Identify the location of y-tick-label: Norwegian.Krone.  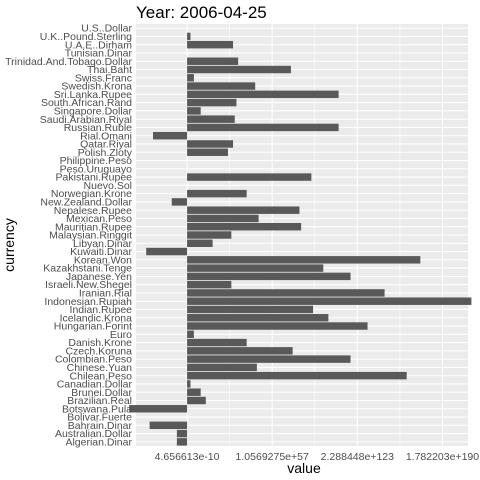
(91, 194).